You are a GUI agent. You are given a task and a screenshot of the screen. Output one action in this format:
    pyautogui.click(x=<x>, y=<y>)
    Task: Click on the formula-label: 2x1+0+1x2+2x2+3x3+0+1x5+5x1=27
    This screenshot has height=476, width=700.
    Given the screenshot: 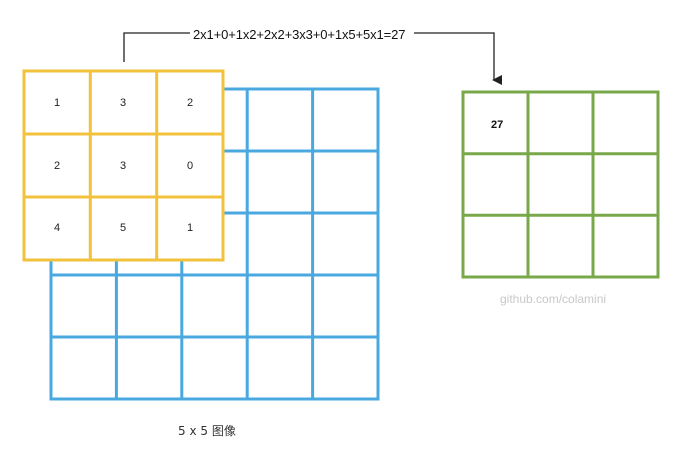 What is the action you would take?
    pyautogui.click(x=299, y=34)
    